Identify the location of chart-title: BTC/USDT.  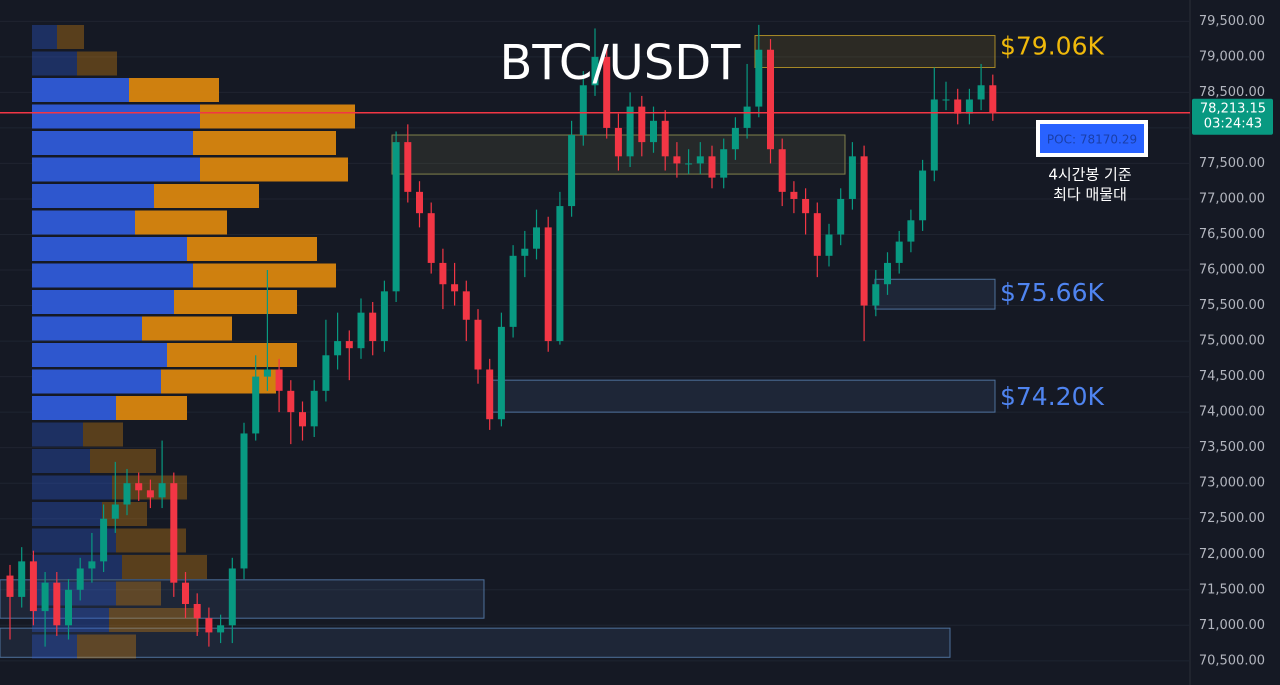
(620, 63).